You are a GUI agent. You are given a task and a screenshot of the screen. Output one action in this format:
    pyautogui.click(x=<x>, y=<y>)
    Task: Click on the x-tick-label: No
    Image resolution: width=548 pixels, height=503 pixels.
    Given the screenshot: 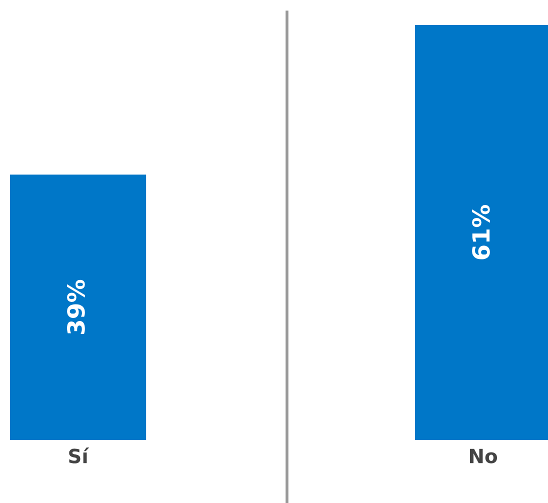 What is the action you would take?
    pyautogui.click(x=484, y=456)
    